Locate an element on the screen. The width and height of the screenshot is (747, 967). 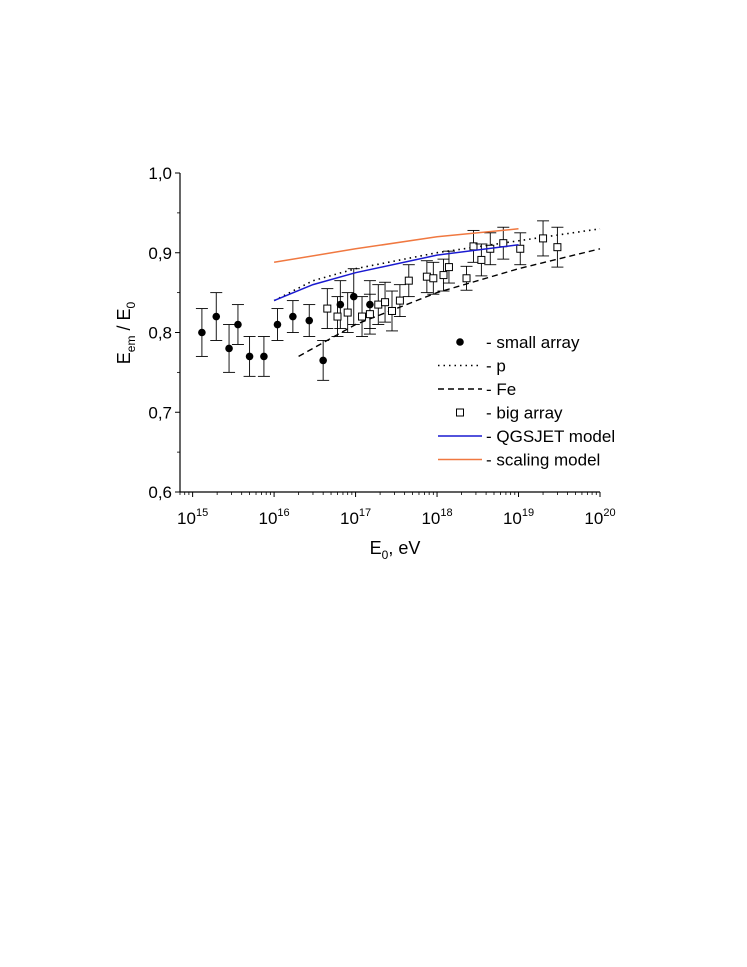
x-tick-label-exponent: 20 is located at coordinates (609, 513).